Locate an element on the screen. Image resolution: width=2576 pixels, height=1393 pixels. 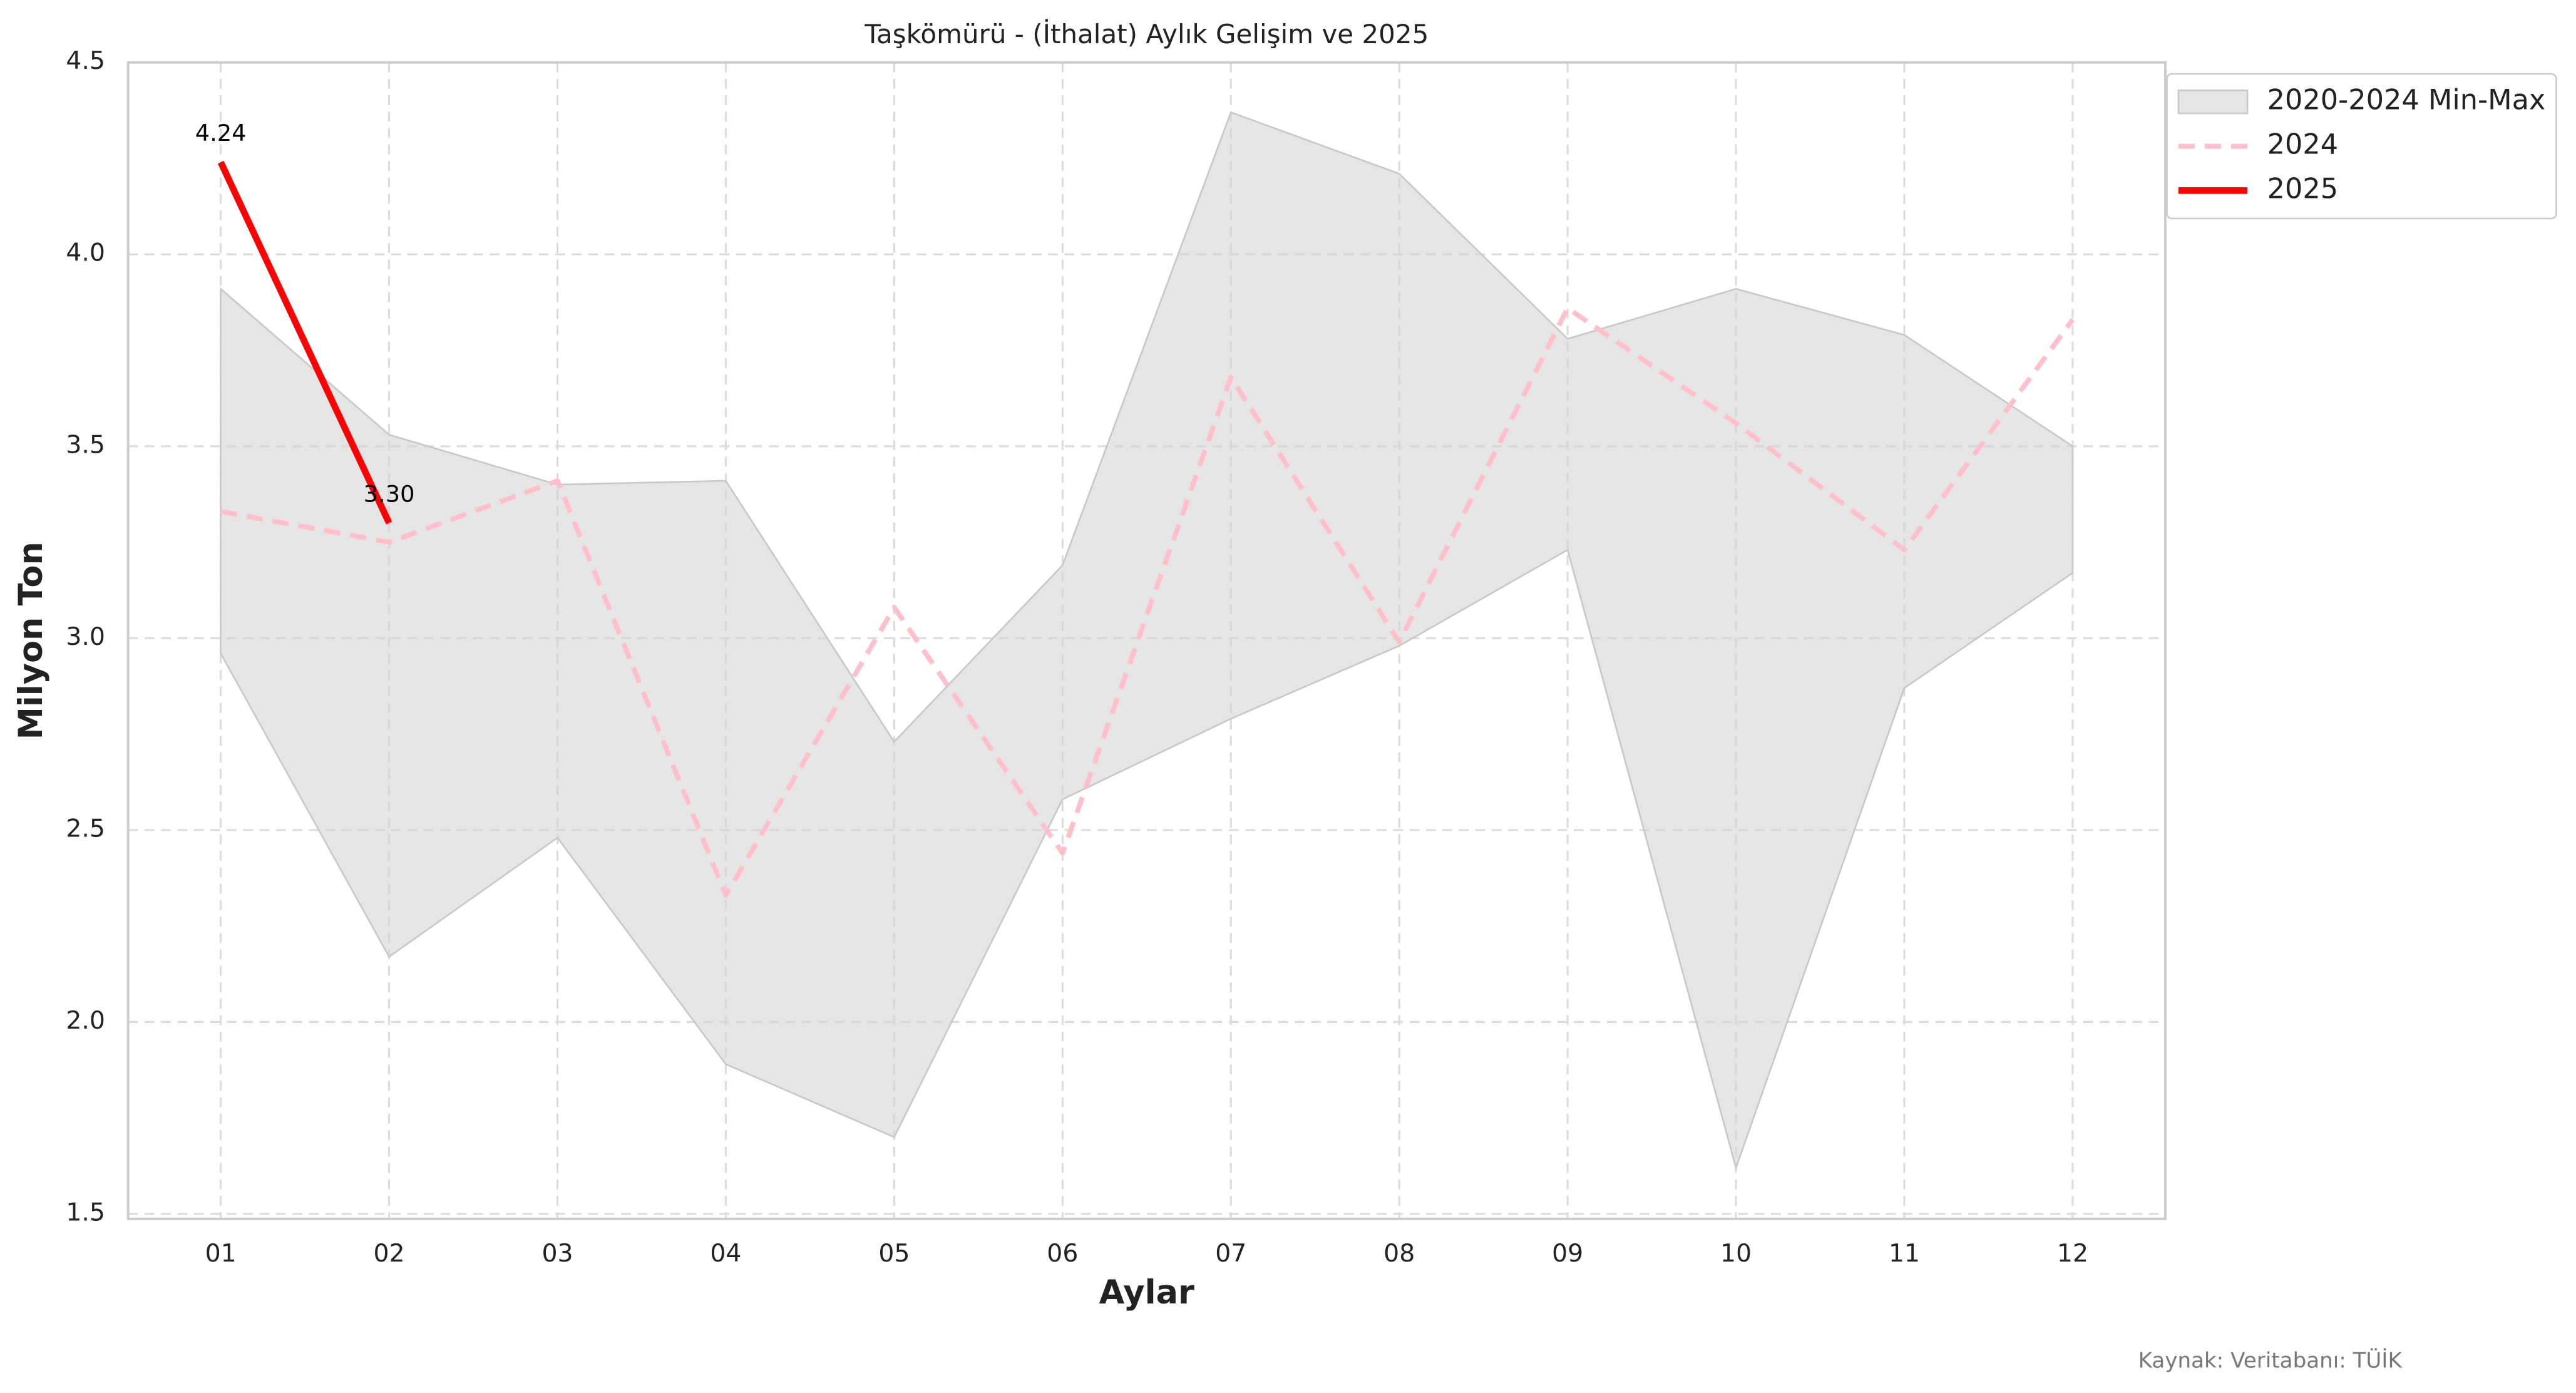
y-tick-label: 4.5 is located at coordinates (85, 60).